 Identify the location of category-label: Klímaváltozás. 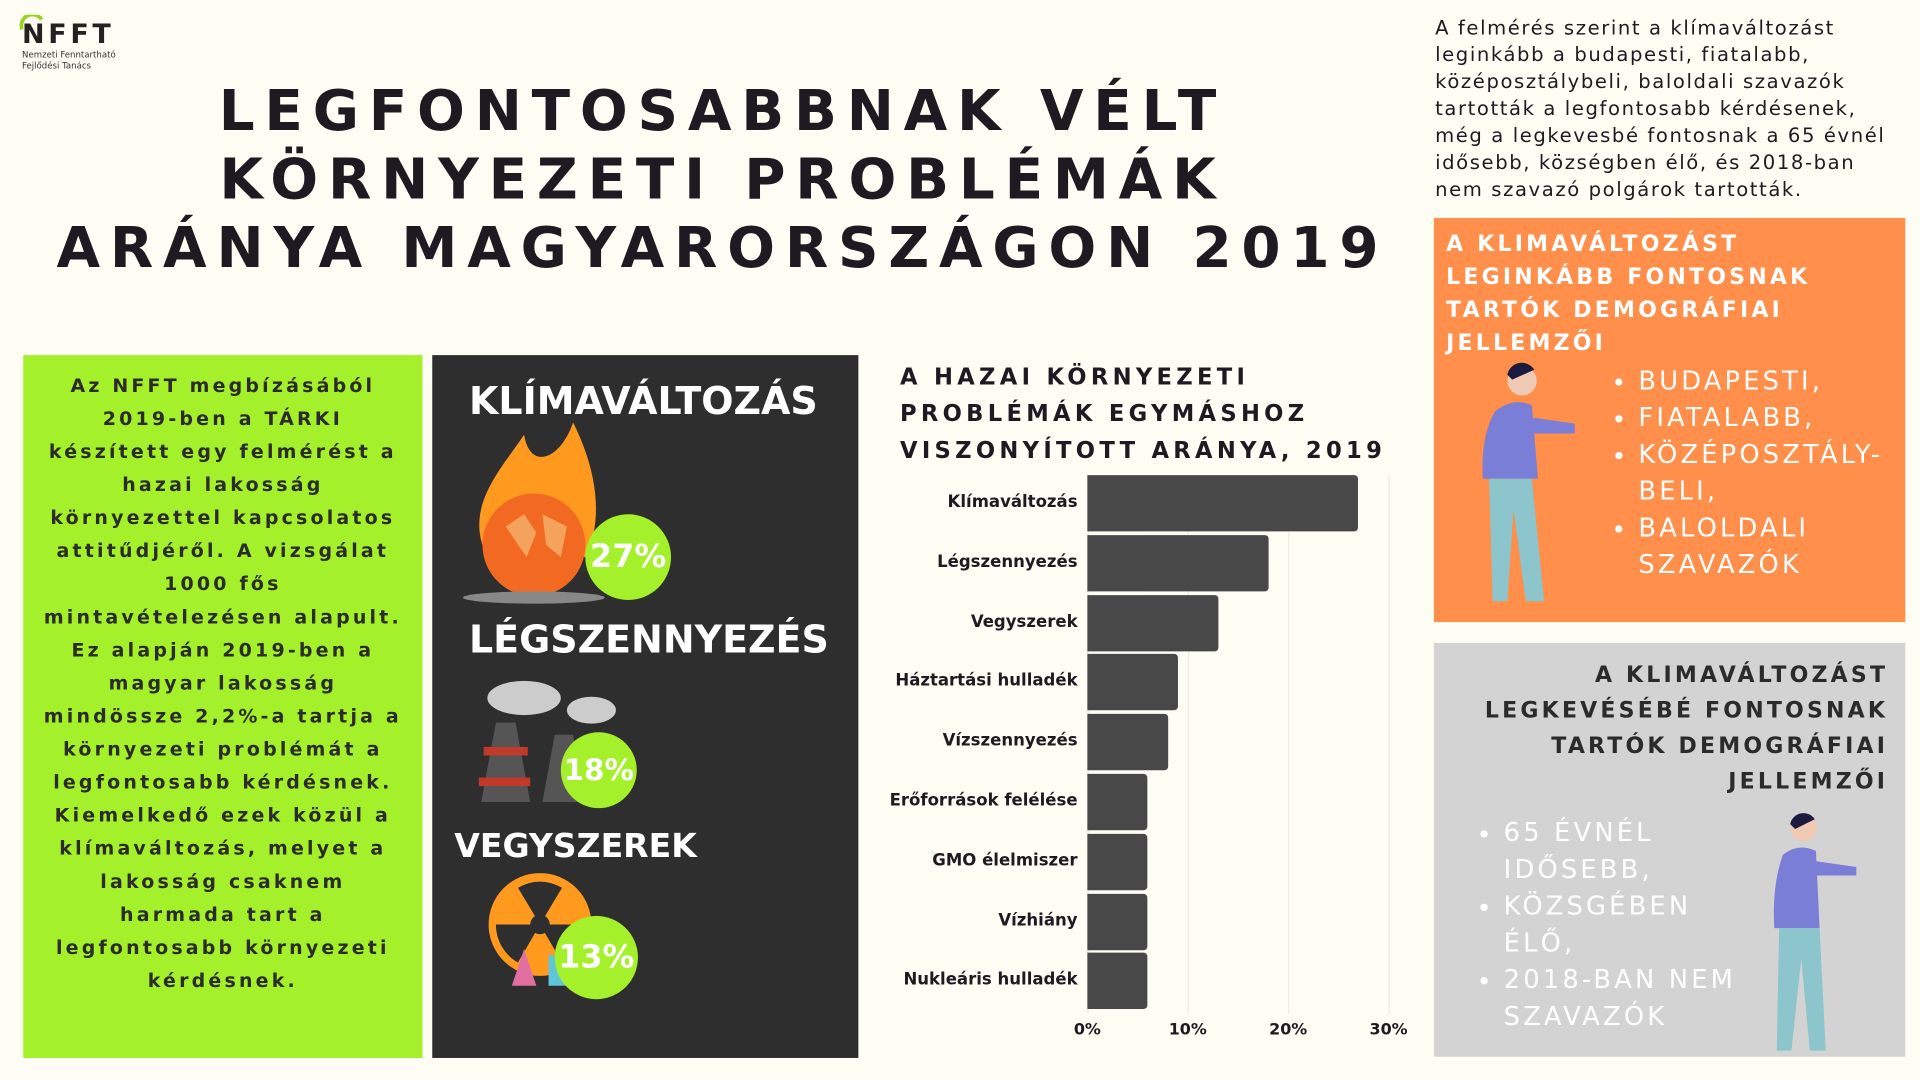
(1012, 502).